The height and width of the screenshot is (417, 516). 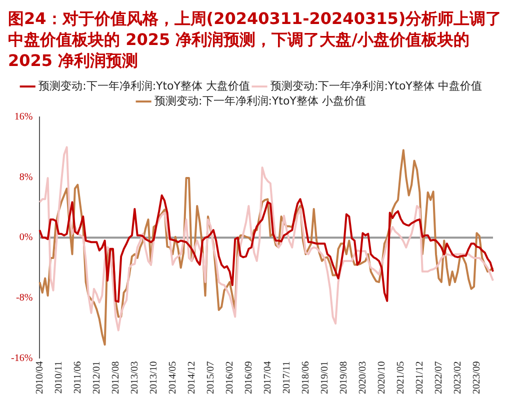 What do you see at coordinates (260, 101) in the screenshot?
I see `legend-label: 预测变动:下一年净利润:YtoY整体 小盘价值` at bounding box center [260, 101].